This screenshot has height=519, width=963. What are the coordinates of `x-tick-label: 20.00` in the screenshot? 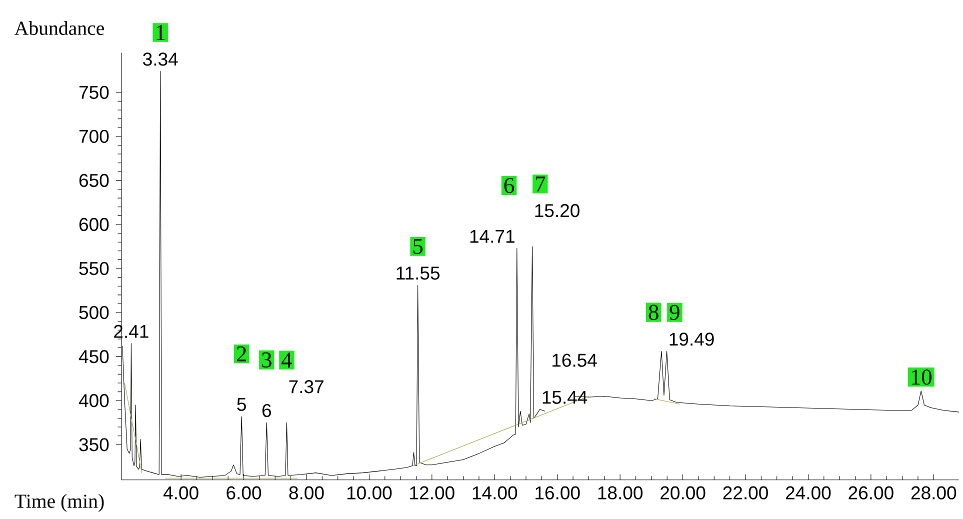 It's located at (683, 493).